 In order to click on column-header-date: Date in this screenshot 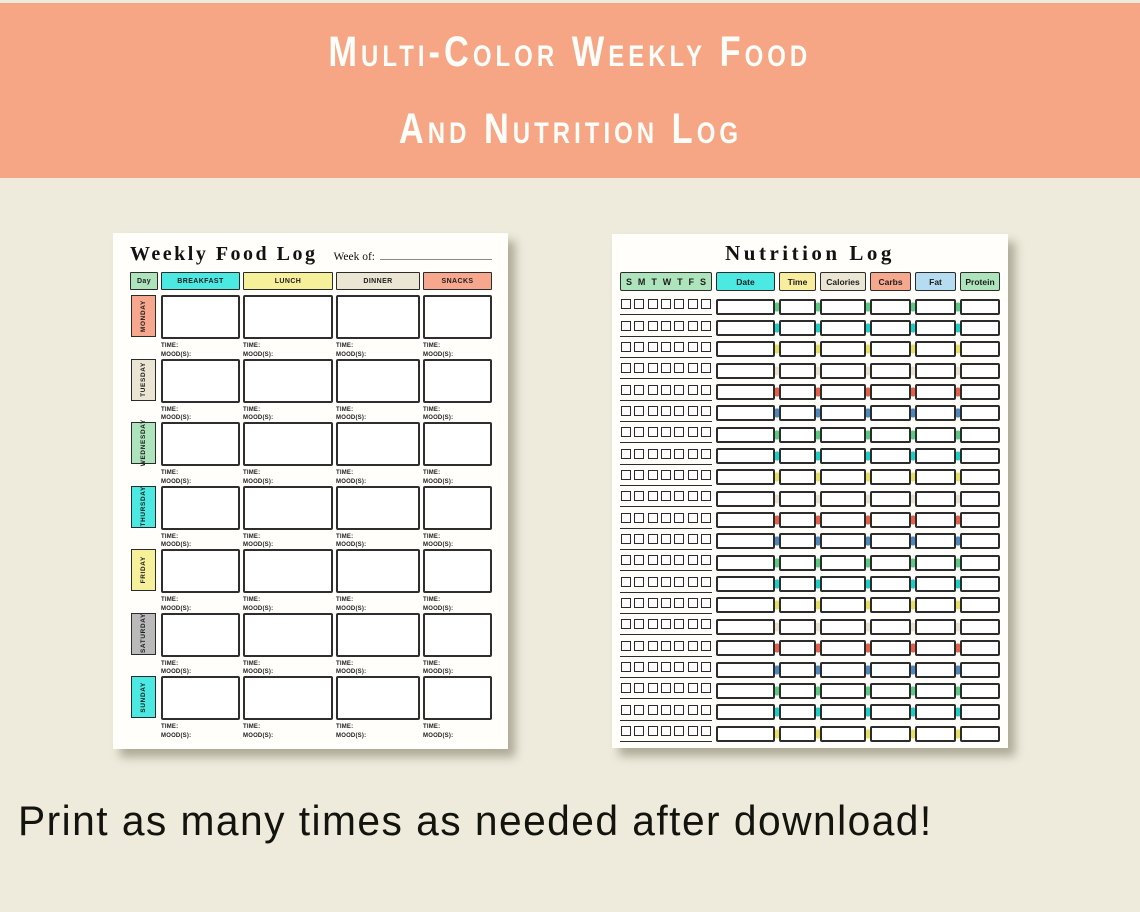, I will do `click(745, 281)`.